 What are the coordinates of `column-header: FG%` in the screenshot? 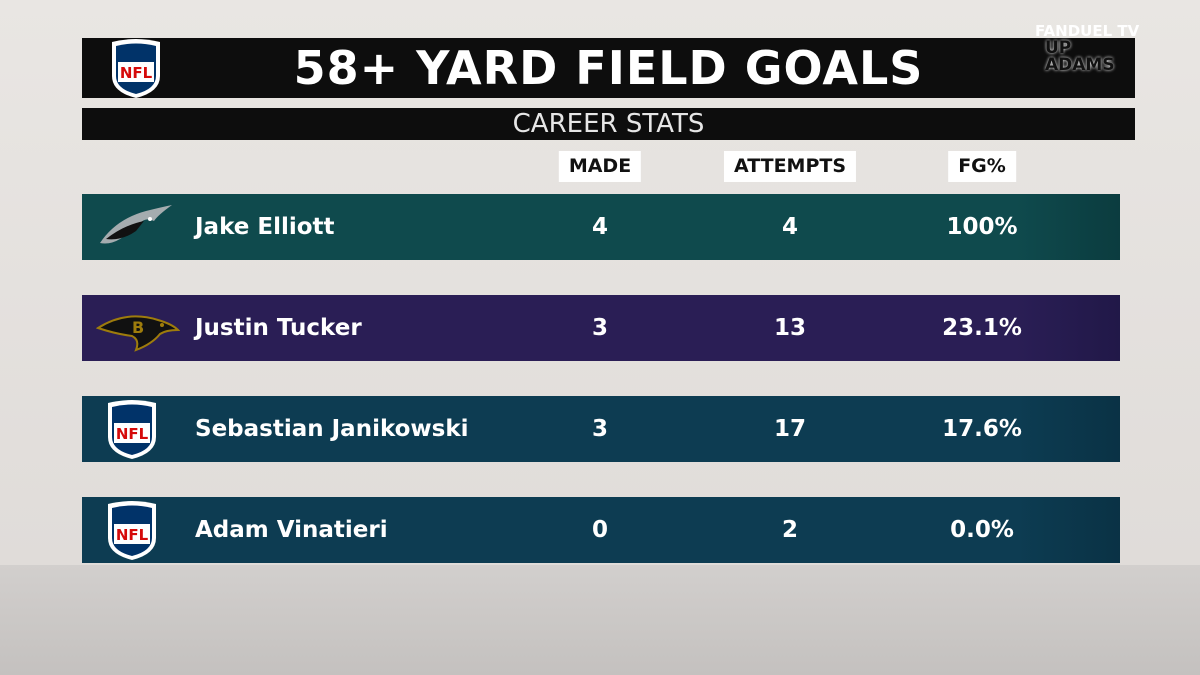 It's located at (982, 166).